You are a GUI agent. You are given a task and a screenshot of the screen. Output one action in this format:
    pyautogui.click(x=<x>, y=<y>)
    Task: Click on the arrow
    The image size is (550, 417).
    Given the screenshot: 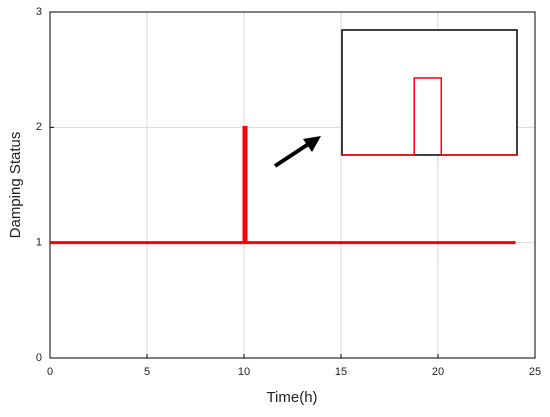 What is the action you would take?
    pyautogui.click(x=297, y=152)
    